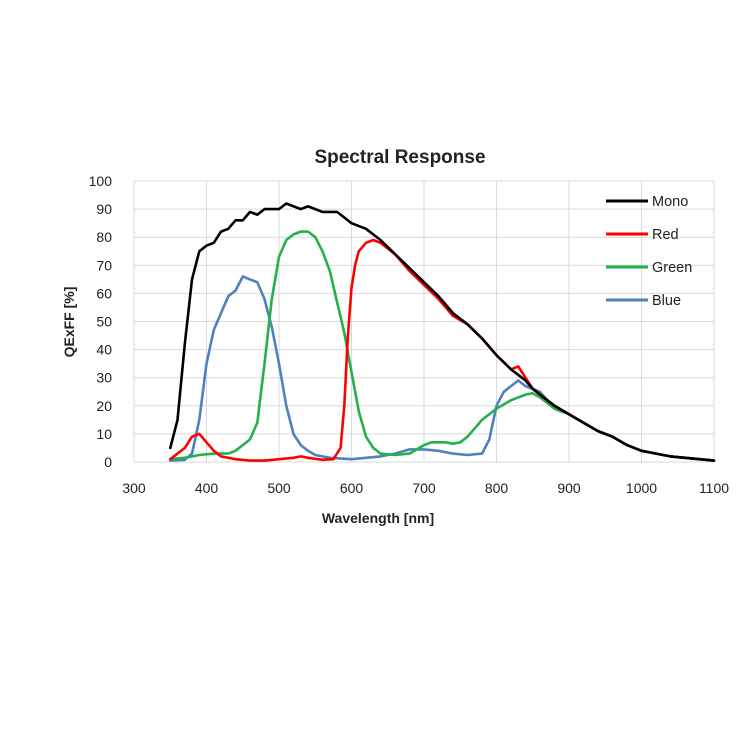  I want to click on x-tick-label: 700, so click(424, 488).